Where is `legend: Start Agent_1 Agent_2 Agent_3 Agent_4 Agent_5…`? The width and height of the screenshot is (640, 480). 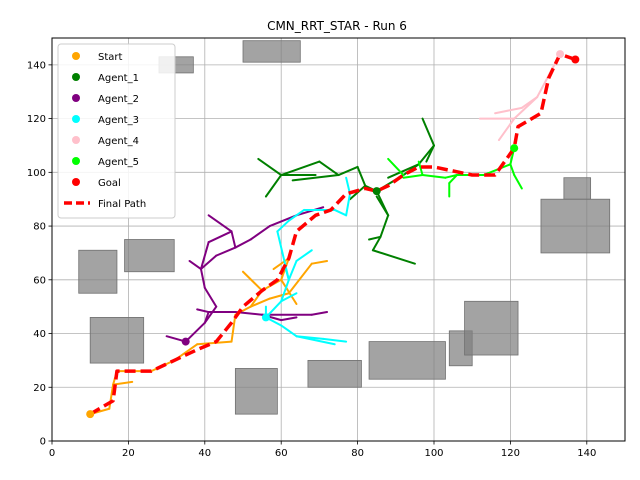 legend: Start Agent_1 Agent_2 Agent_3 Agent_4 Agent_5… is located at coordinates (116, 131).